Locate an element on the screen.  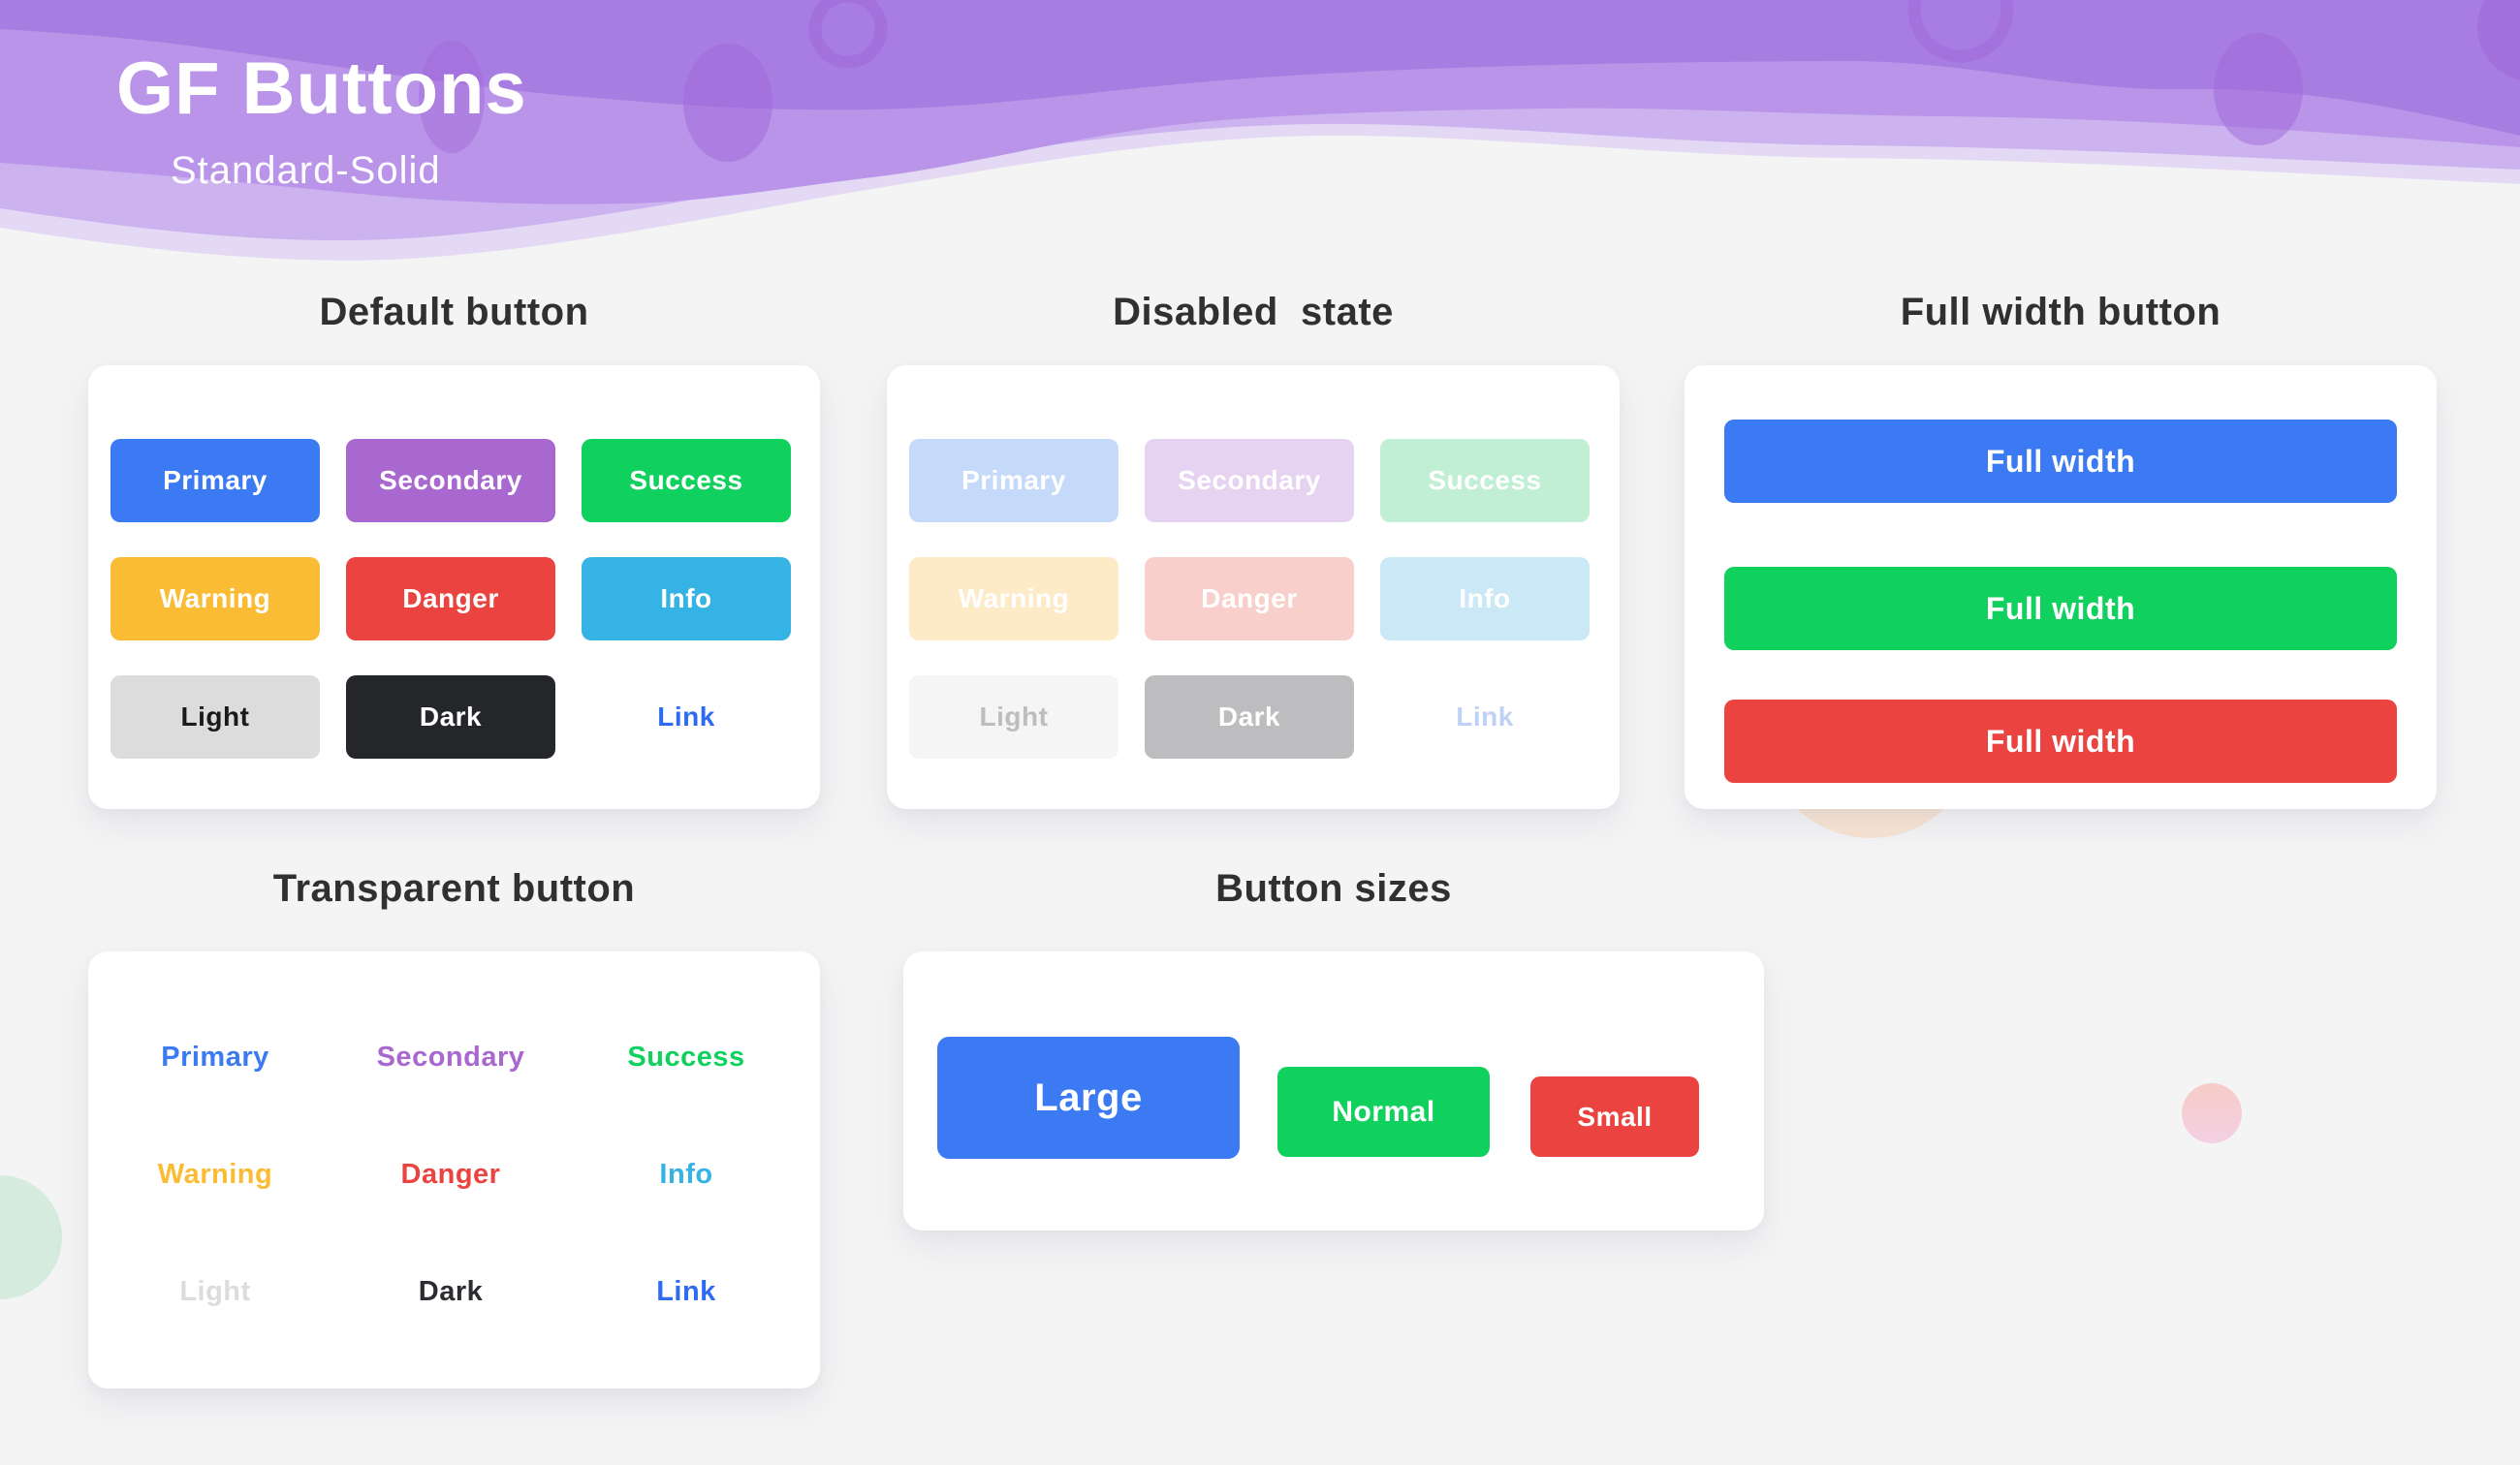
disabled-primary-button: Primary is located at coordinates (1014, 480).